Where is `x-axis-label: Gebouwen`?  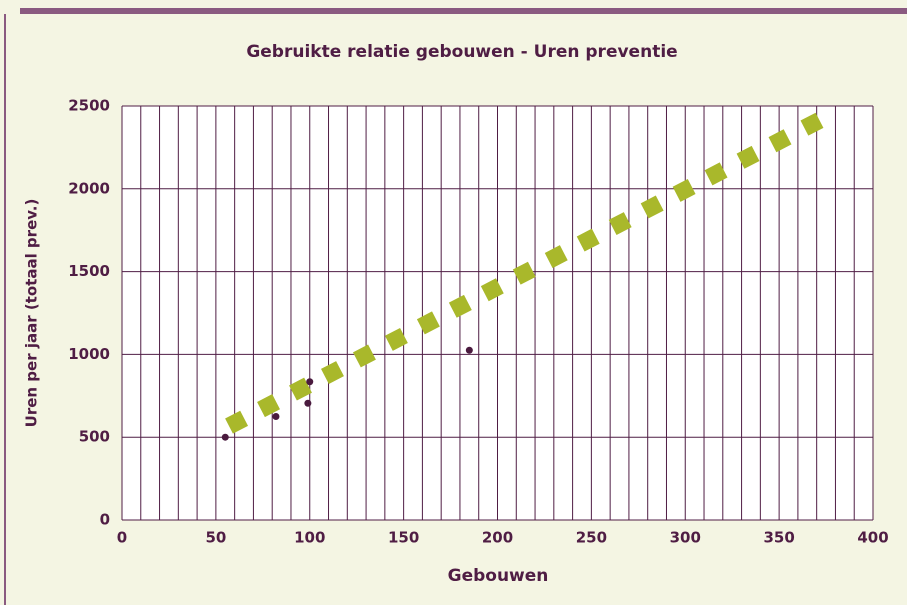
x-axis-label: Gebouwen is located at coordinates (498, 576).